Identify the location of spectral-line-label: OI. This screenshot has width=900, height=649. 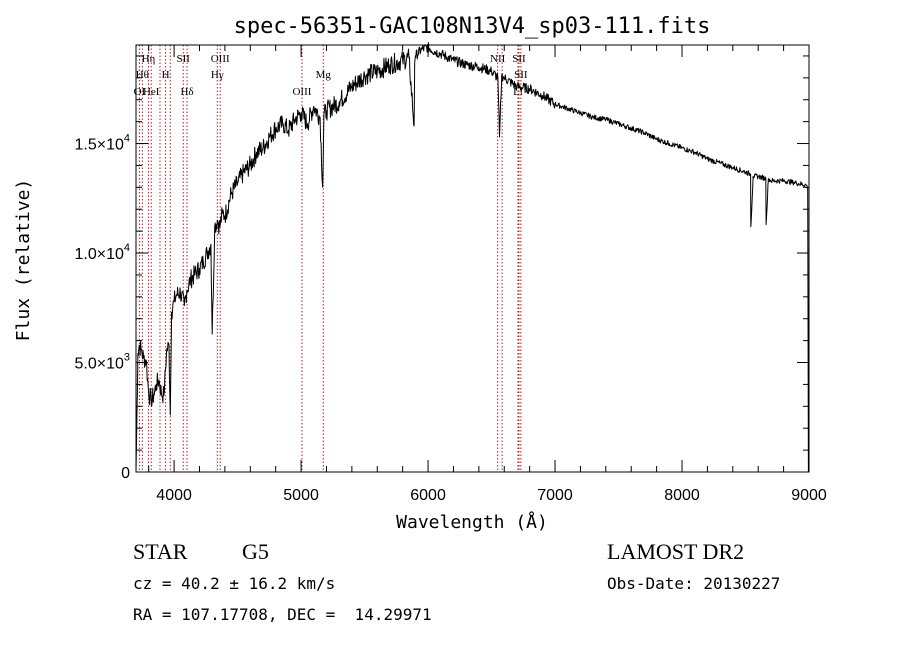
(140, 92).